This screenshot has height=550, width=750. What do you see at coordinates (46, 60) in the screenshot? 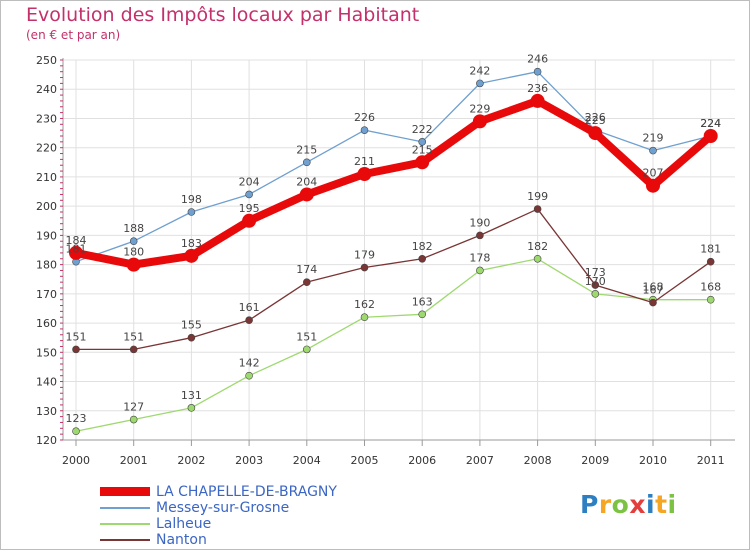
I see `y-tick-label: 250` at bounding box center [46, 60].